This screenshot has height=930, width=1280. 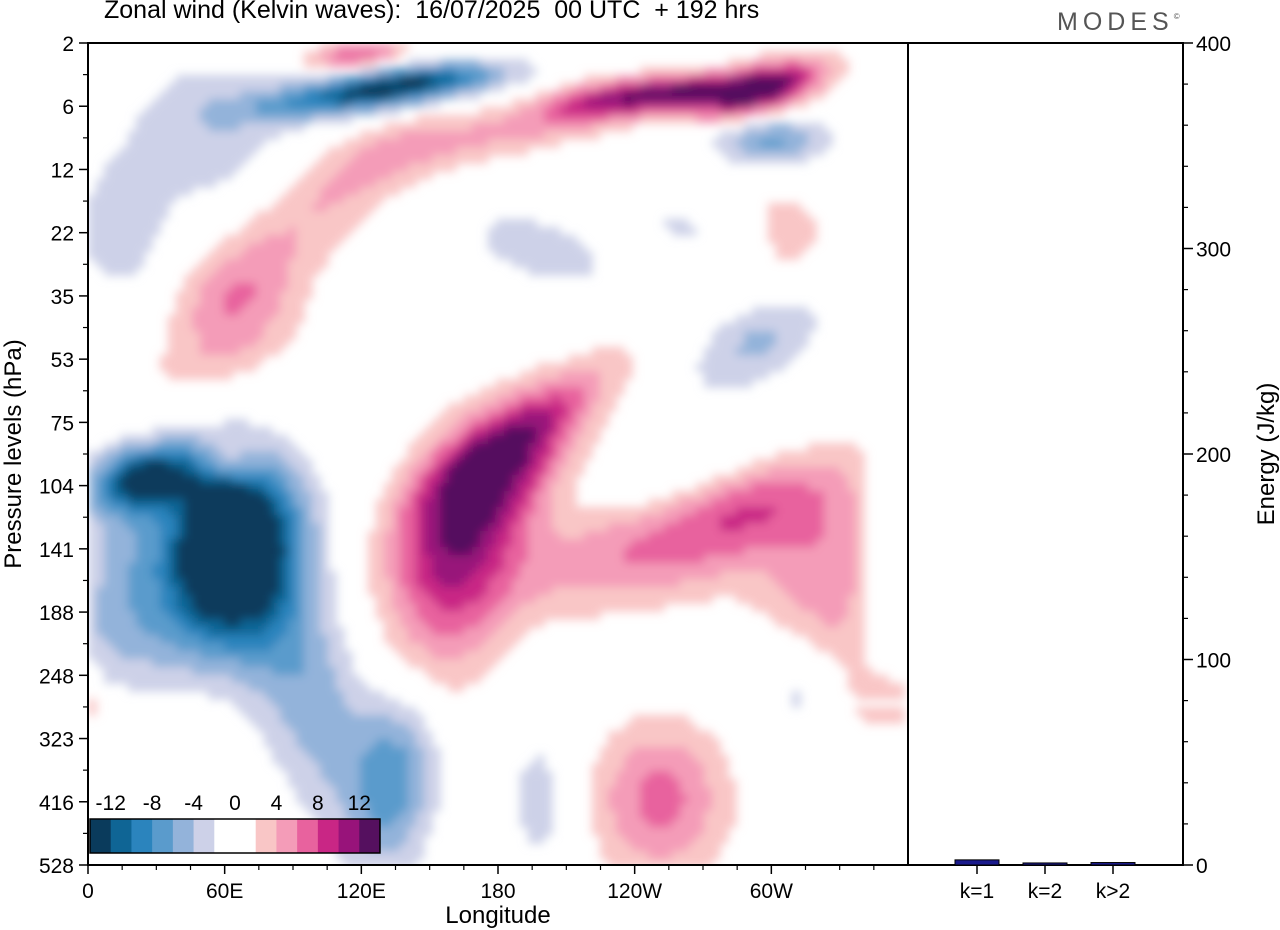 What do you see at coordinates (101, 836) in the screenshot?
I see `colorbar-swatch` at bounding box center [101, 836].